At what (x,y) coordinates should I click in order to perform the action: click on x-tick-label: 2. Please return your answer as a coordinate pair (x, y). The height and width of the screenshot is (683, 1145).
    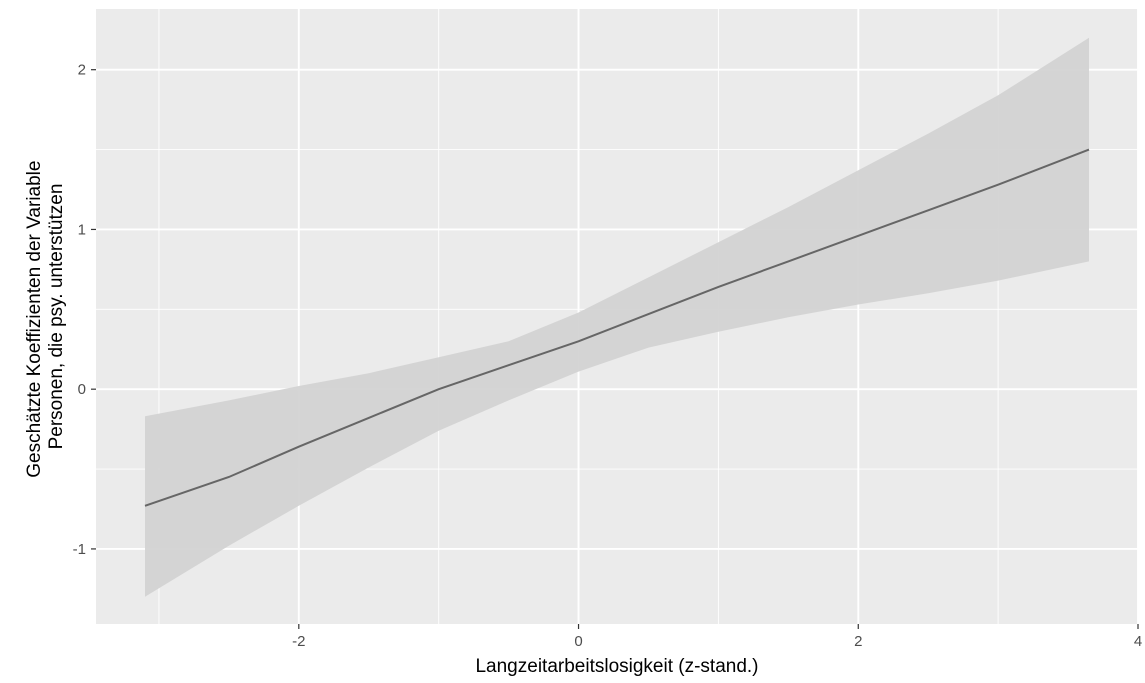
    Looking at the image, I should click on (858, 641).